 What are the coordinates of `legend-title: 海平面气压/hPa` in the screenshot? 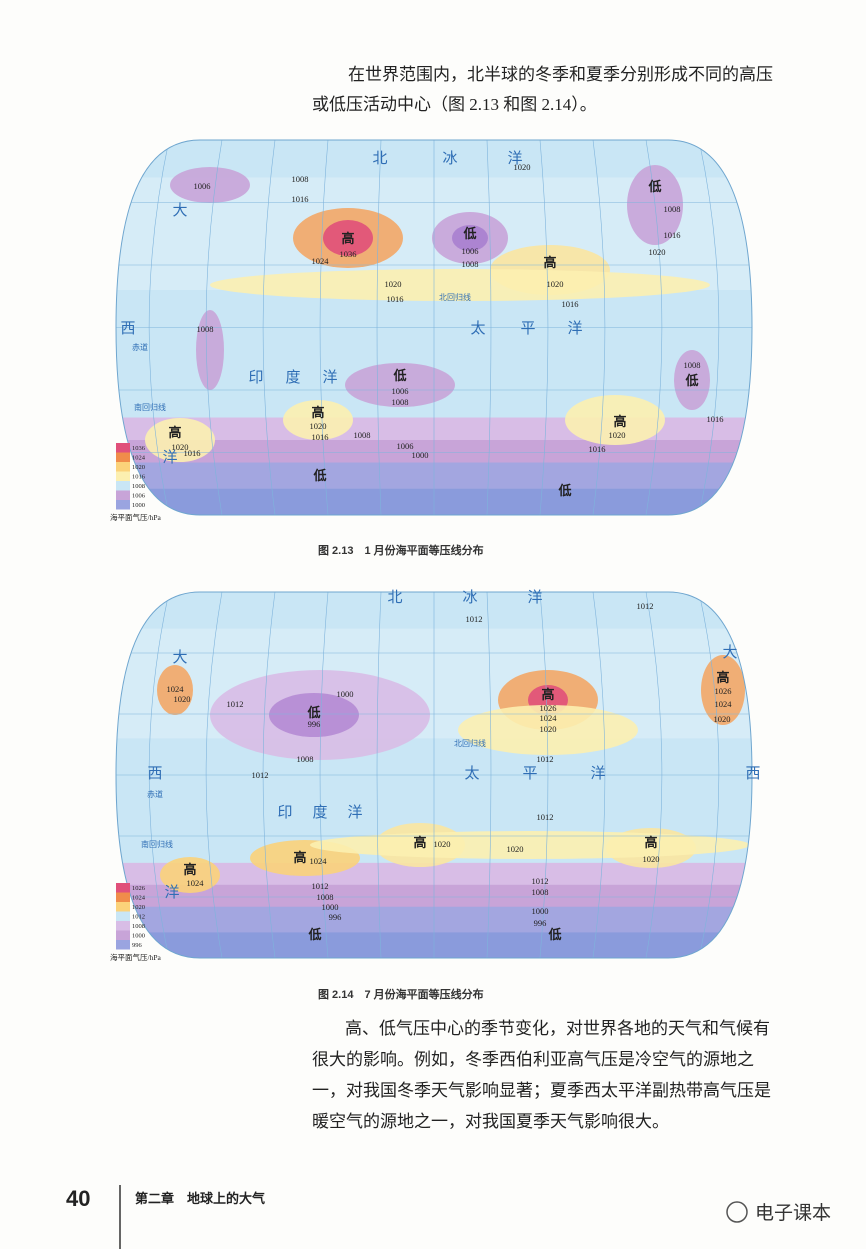 It's located at (136, 957).